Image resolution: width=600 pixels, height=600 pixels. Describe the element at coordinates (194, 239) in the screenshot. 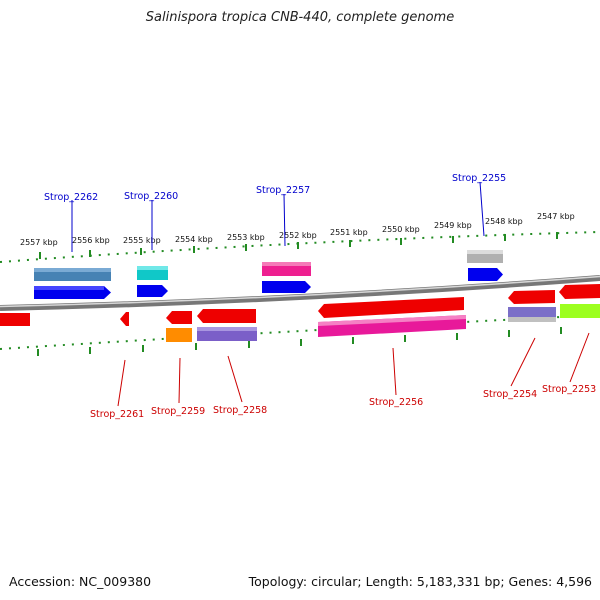

I see `tick-label: 2554 kbp` at that location.